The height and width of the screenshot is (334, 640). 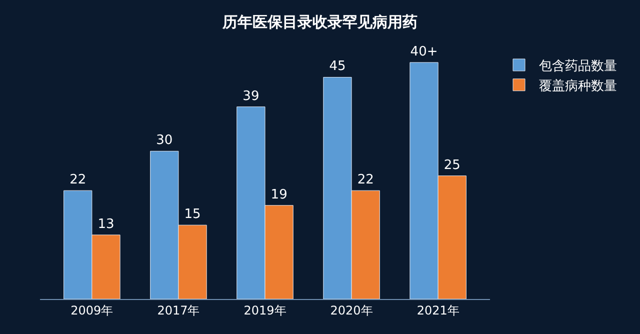 I want to click on data-label: 13, so click(x=106, y=224).